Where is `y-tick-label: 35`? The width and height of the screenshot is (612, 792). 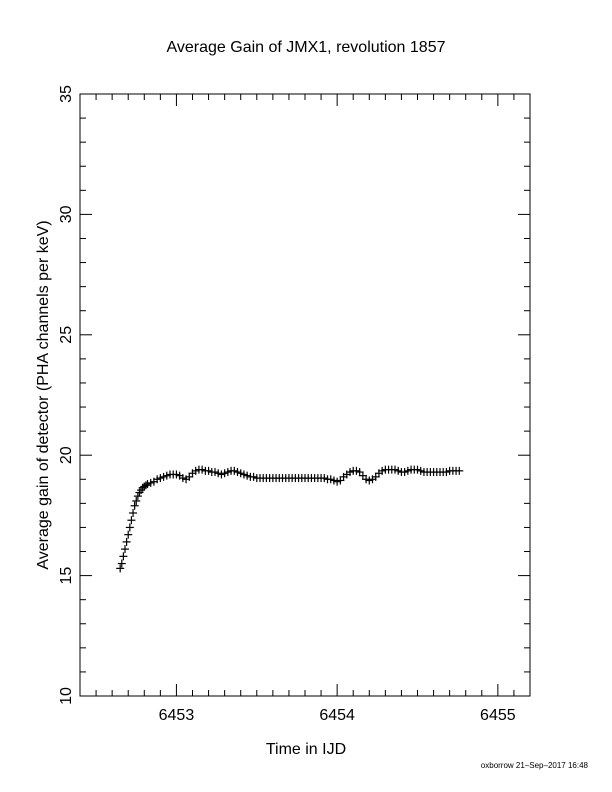
y-tick-label: 35 is located at coordinates (66, 94).